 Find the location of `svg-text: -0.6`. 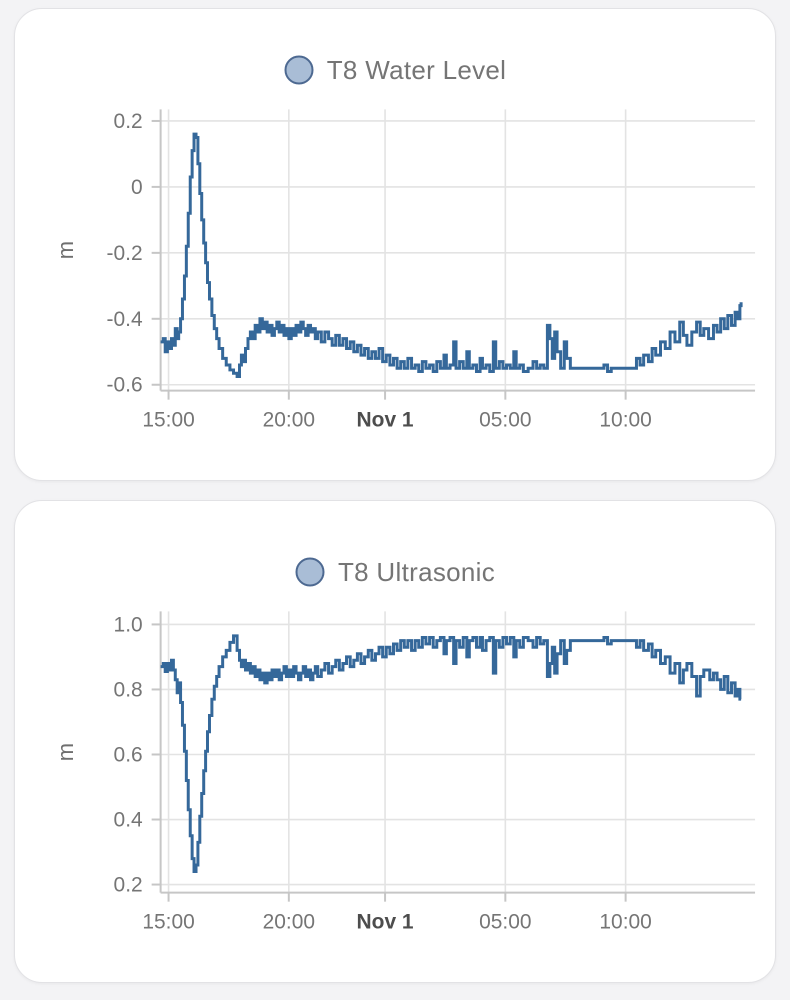

svg-text: -0.6 is located at coordinates (125, 385).